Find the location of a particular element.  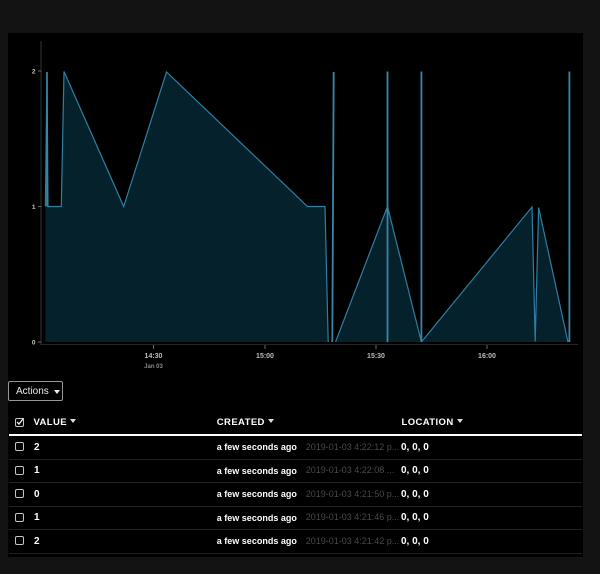

svg-text: Jan 03 is located at coordinates (153, 367).